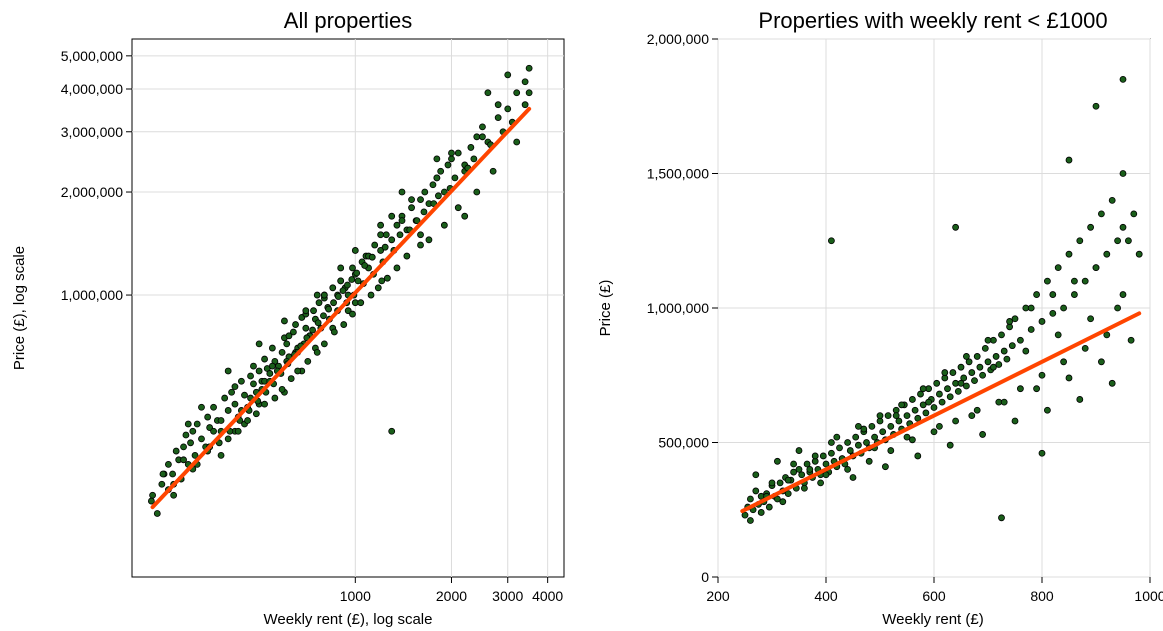 The width and height of the screenshot is (1163, 631). Describe the element at coordinates (348, 619) in the screenshot. I see `x-axis-label-left: Weekly rent (£), log scale` at that location.